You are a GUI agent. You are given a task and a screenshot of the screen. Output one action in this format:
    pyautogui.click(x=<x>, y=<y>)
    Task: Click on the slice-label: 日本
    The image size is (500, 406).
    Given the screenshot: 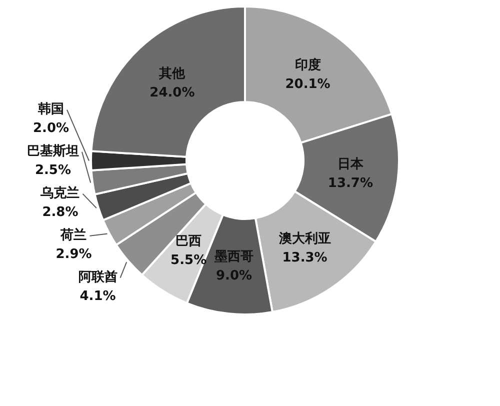 What is the action you would take?
    pyautogui.click(x=350, y=164)
    